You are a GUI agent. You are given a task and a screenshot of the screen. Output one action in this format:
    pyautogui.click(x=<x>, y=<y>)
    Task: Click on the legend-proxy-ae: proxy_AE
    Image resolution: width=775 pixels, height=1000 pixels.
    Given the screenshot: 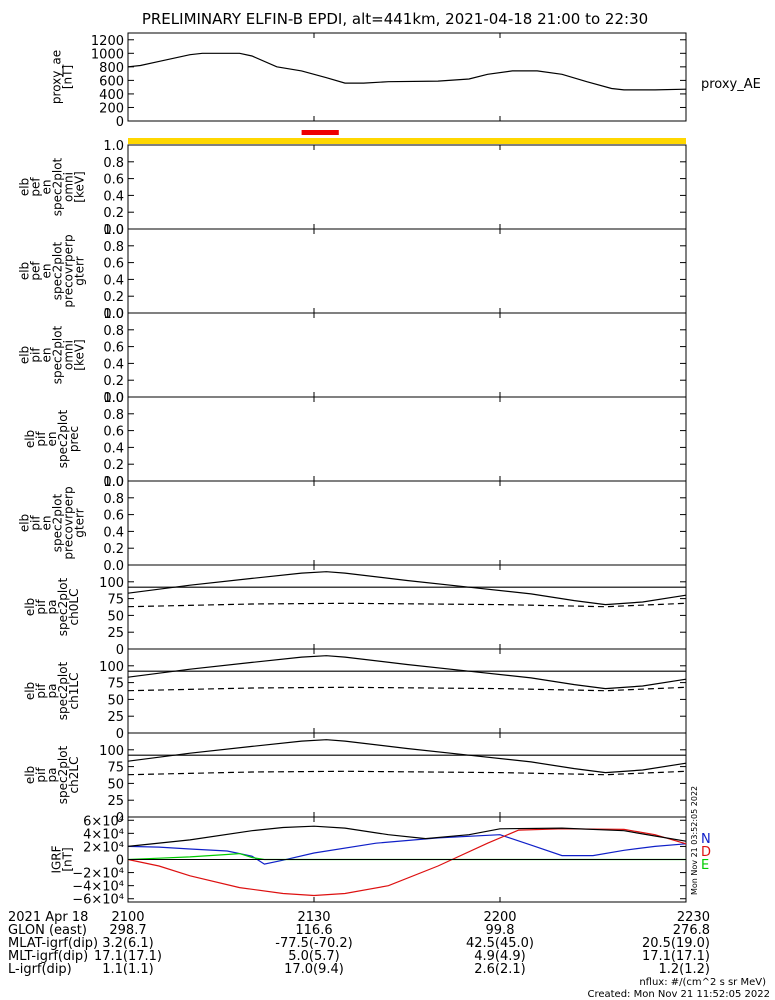 What is the action you would take?
    pyautogui.click(x=731, y=84)
    